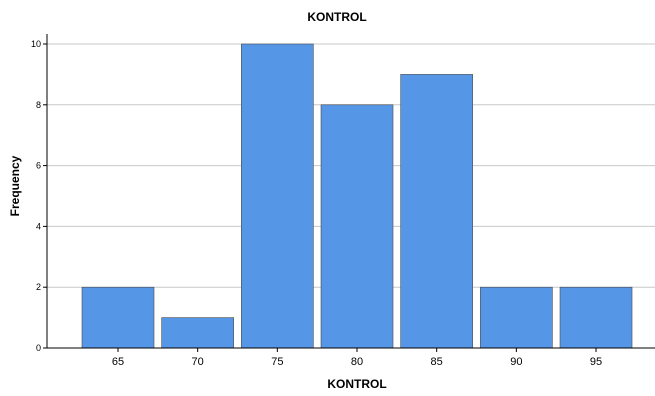 This screenshot has height=396, width=655. Describe the element at coordinates (516, 362) in the screenshot. I see `x-tick-label: 90` at that location.